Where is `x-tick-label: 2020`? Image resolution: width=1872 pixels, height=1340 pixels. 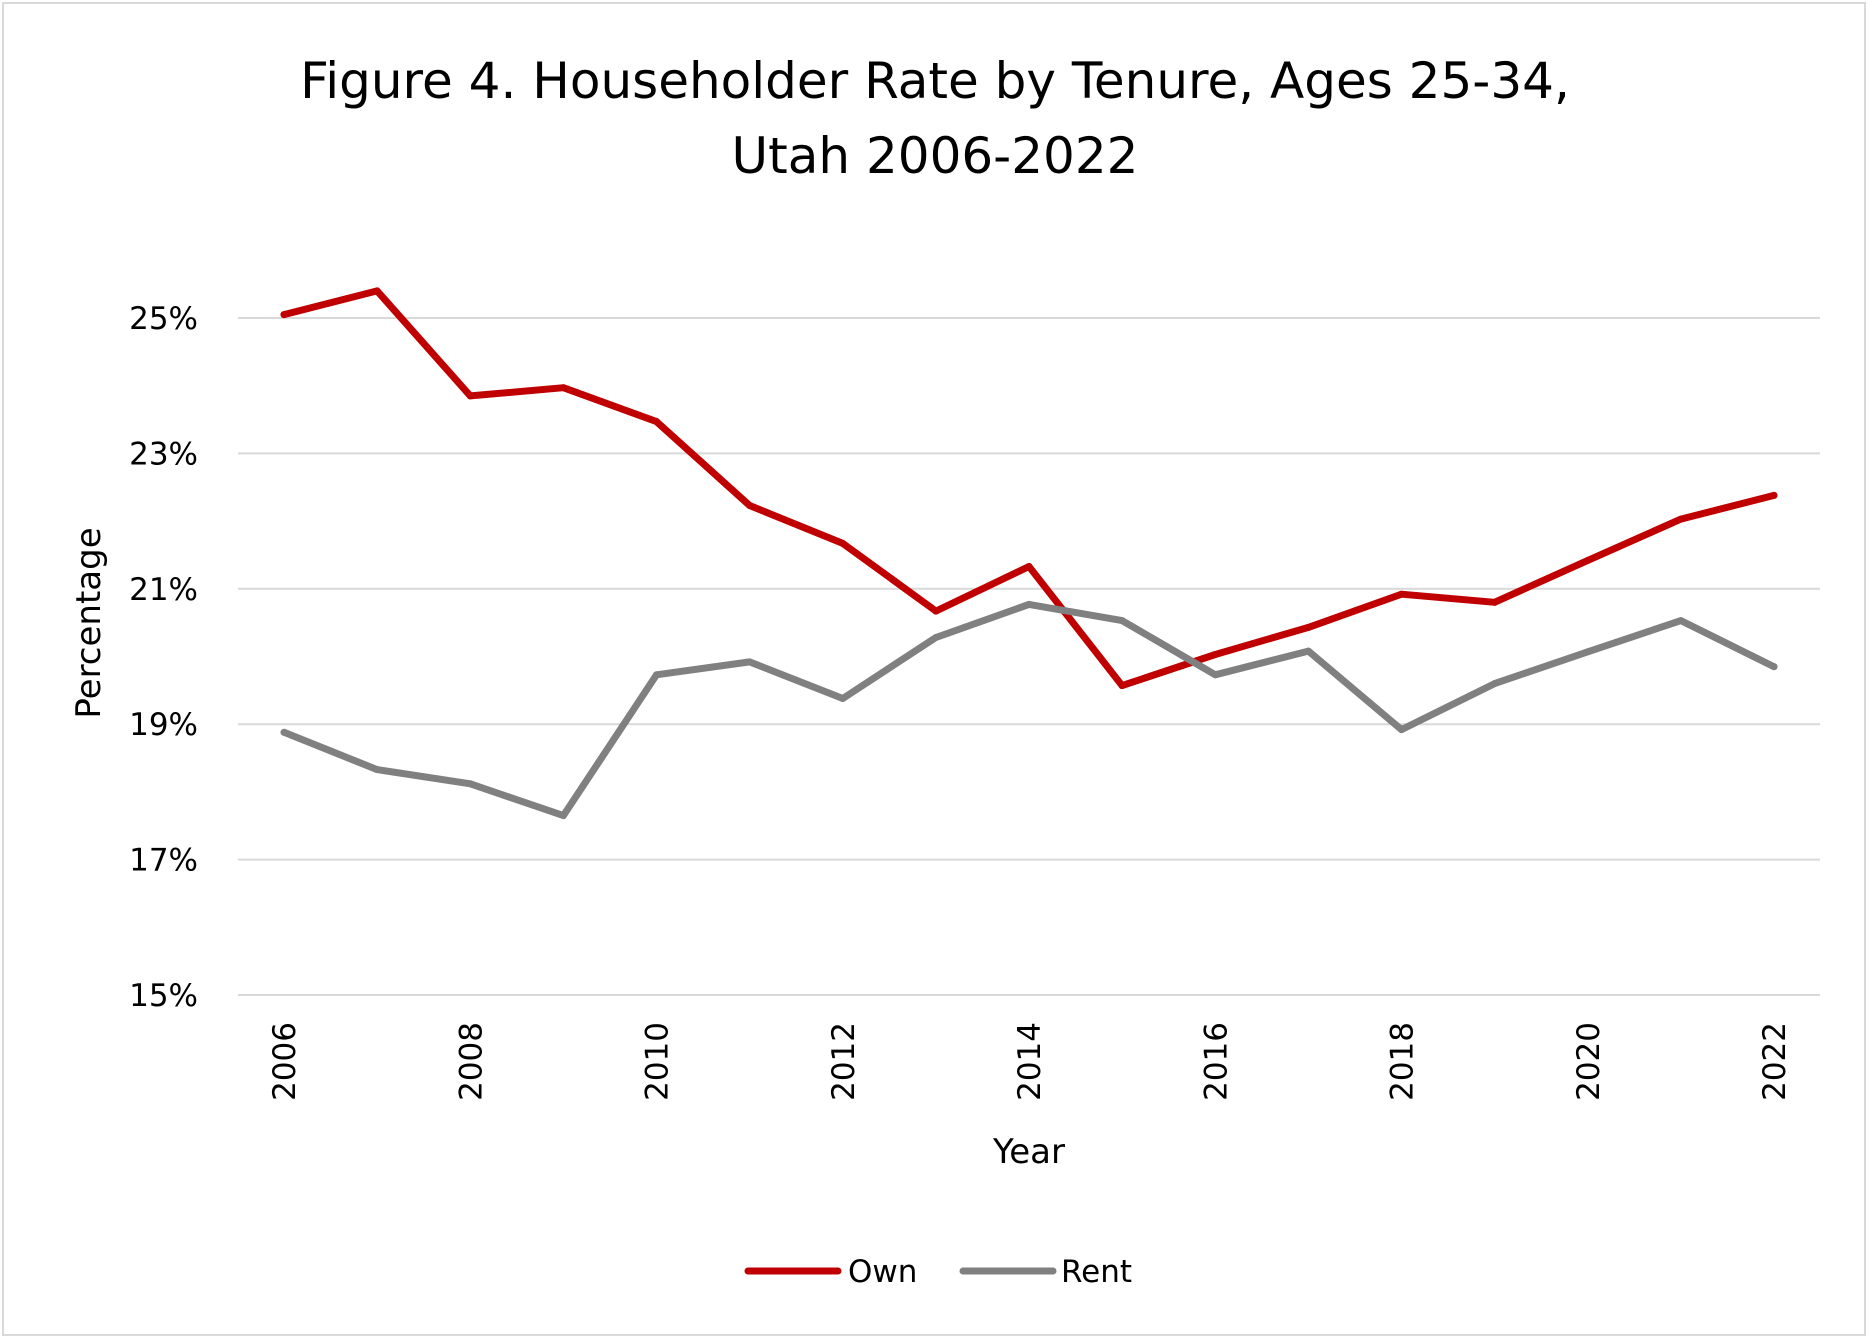
x-tick-label: 2020 is located at coordinates (1589, 1061).